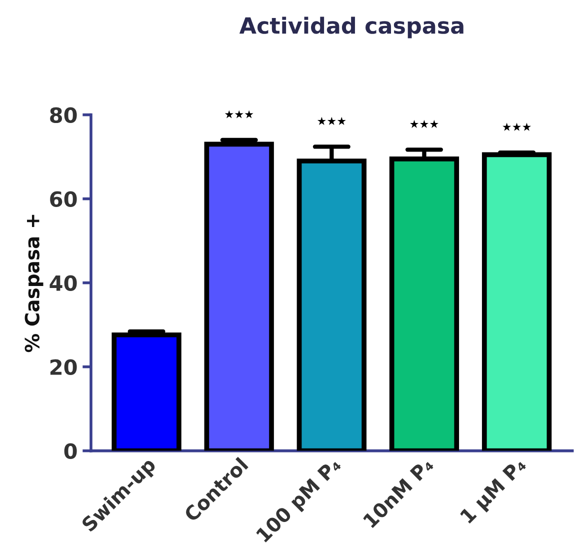  What do you see at coordinates (63, 115) in the screenshot?
I see `y-tick-label: 80` at bounding box center [63, 115].